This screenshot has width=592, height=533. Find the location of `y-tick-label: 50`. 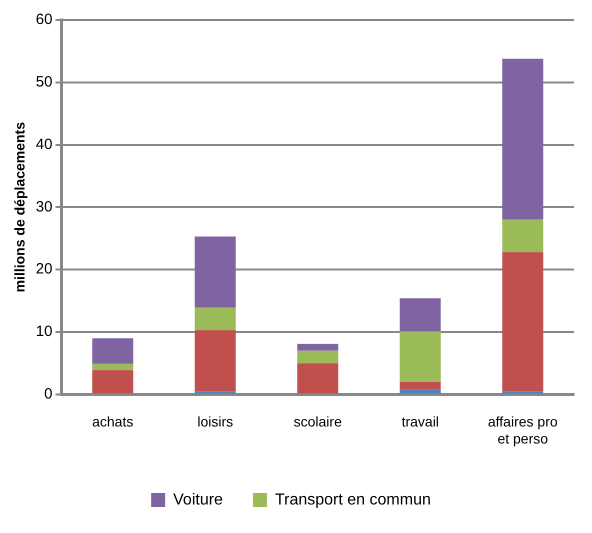

y-tick-label: 50 is located at coordinates (44, 82).